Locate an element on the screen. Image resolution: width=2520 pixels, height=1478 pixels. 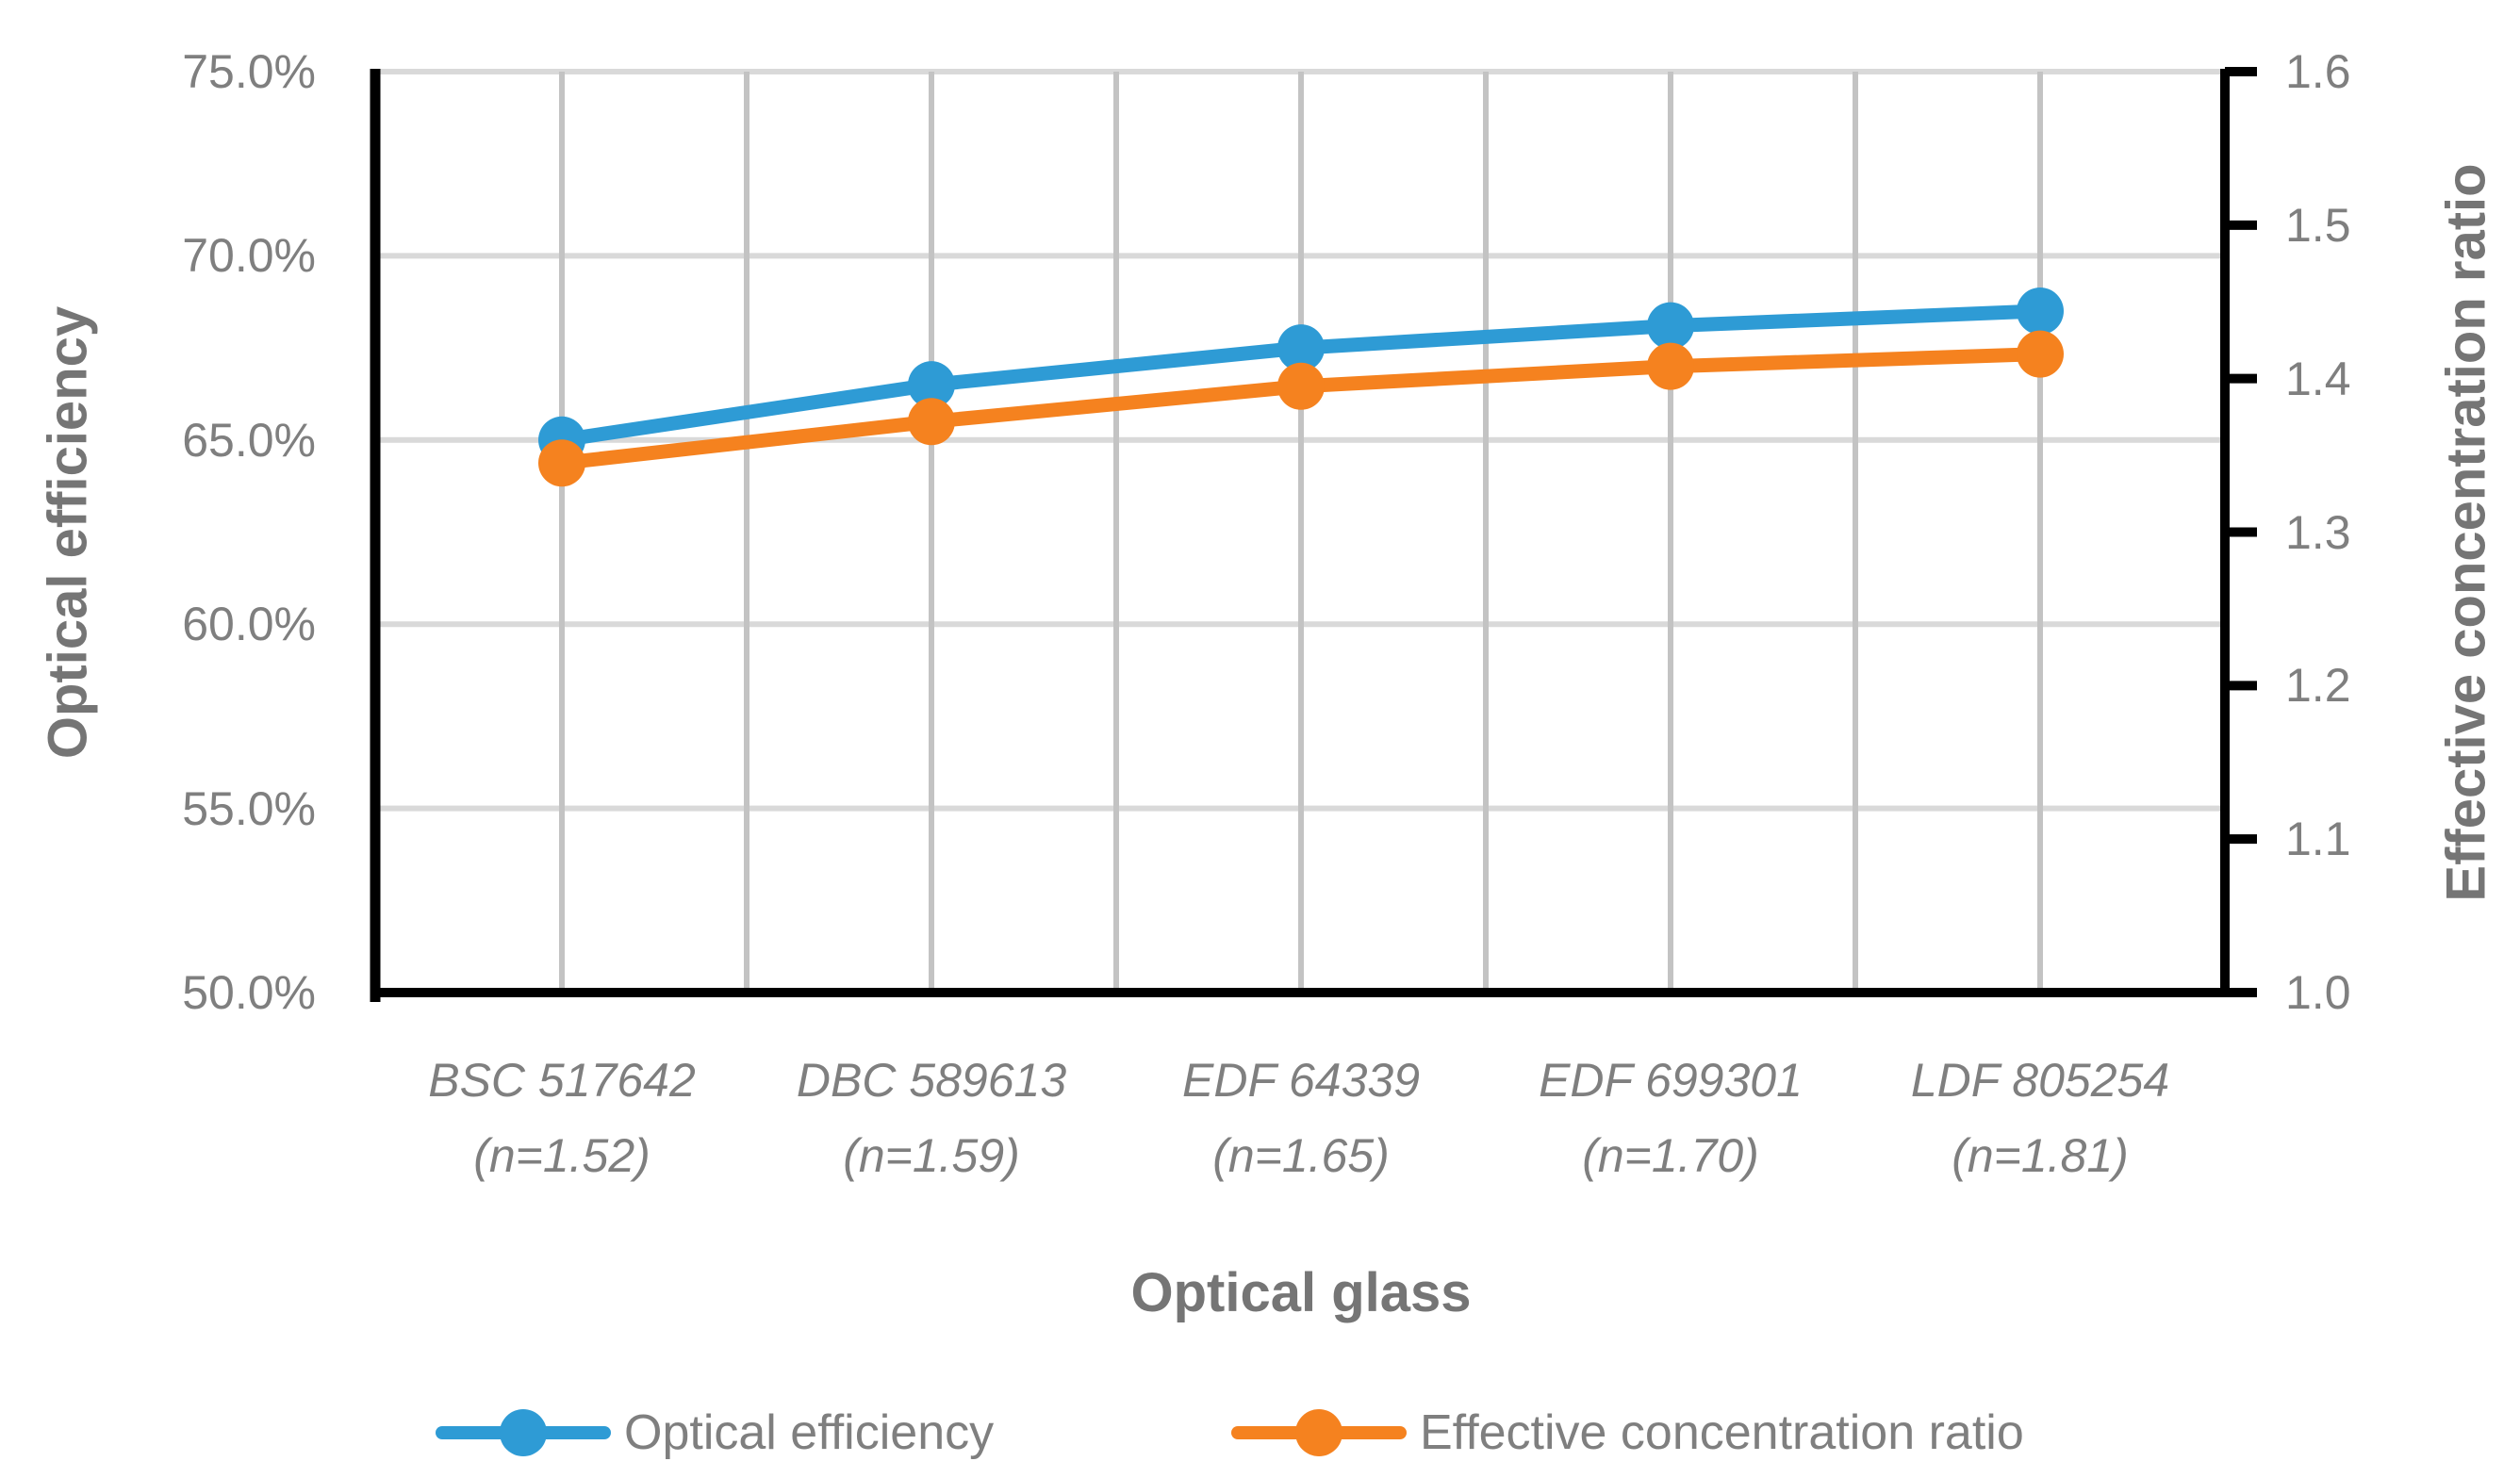
right-axis-tick-label: 1.6 is located at coordinates (2318, 71).